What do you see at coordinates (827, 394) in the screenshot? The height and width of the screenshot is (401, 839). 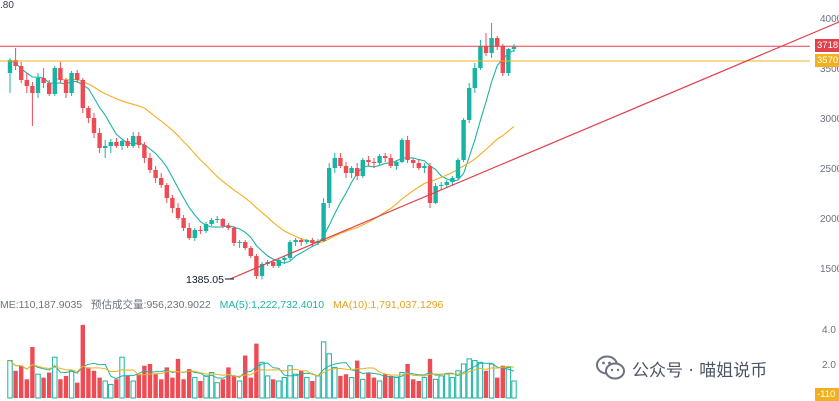 I see `volume-scale-badge: -110` at bounding box center [827, 394].